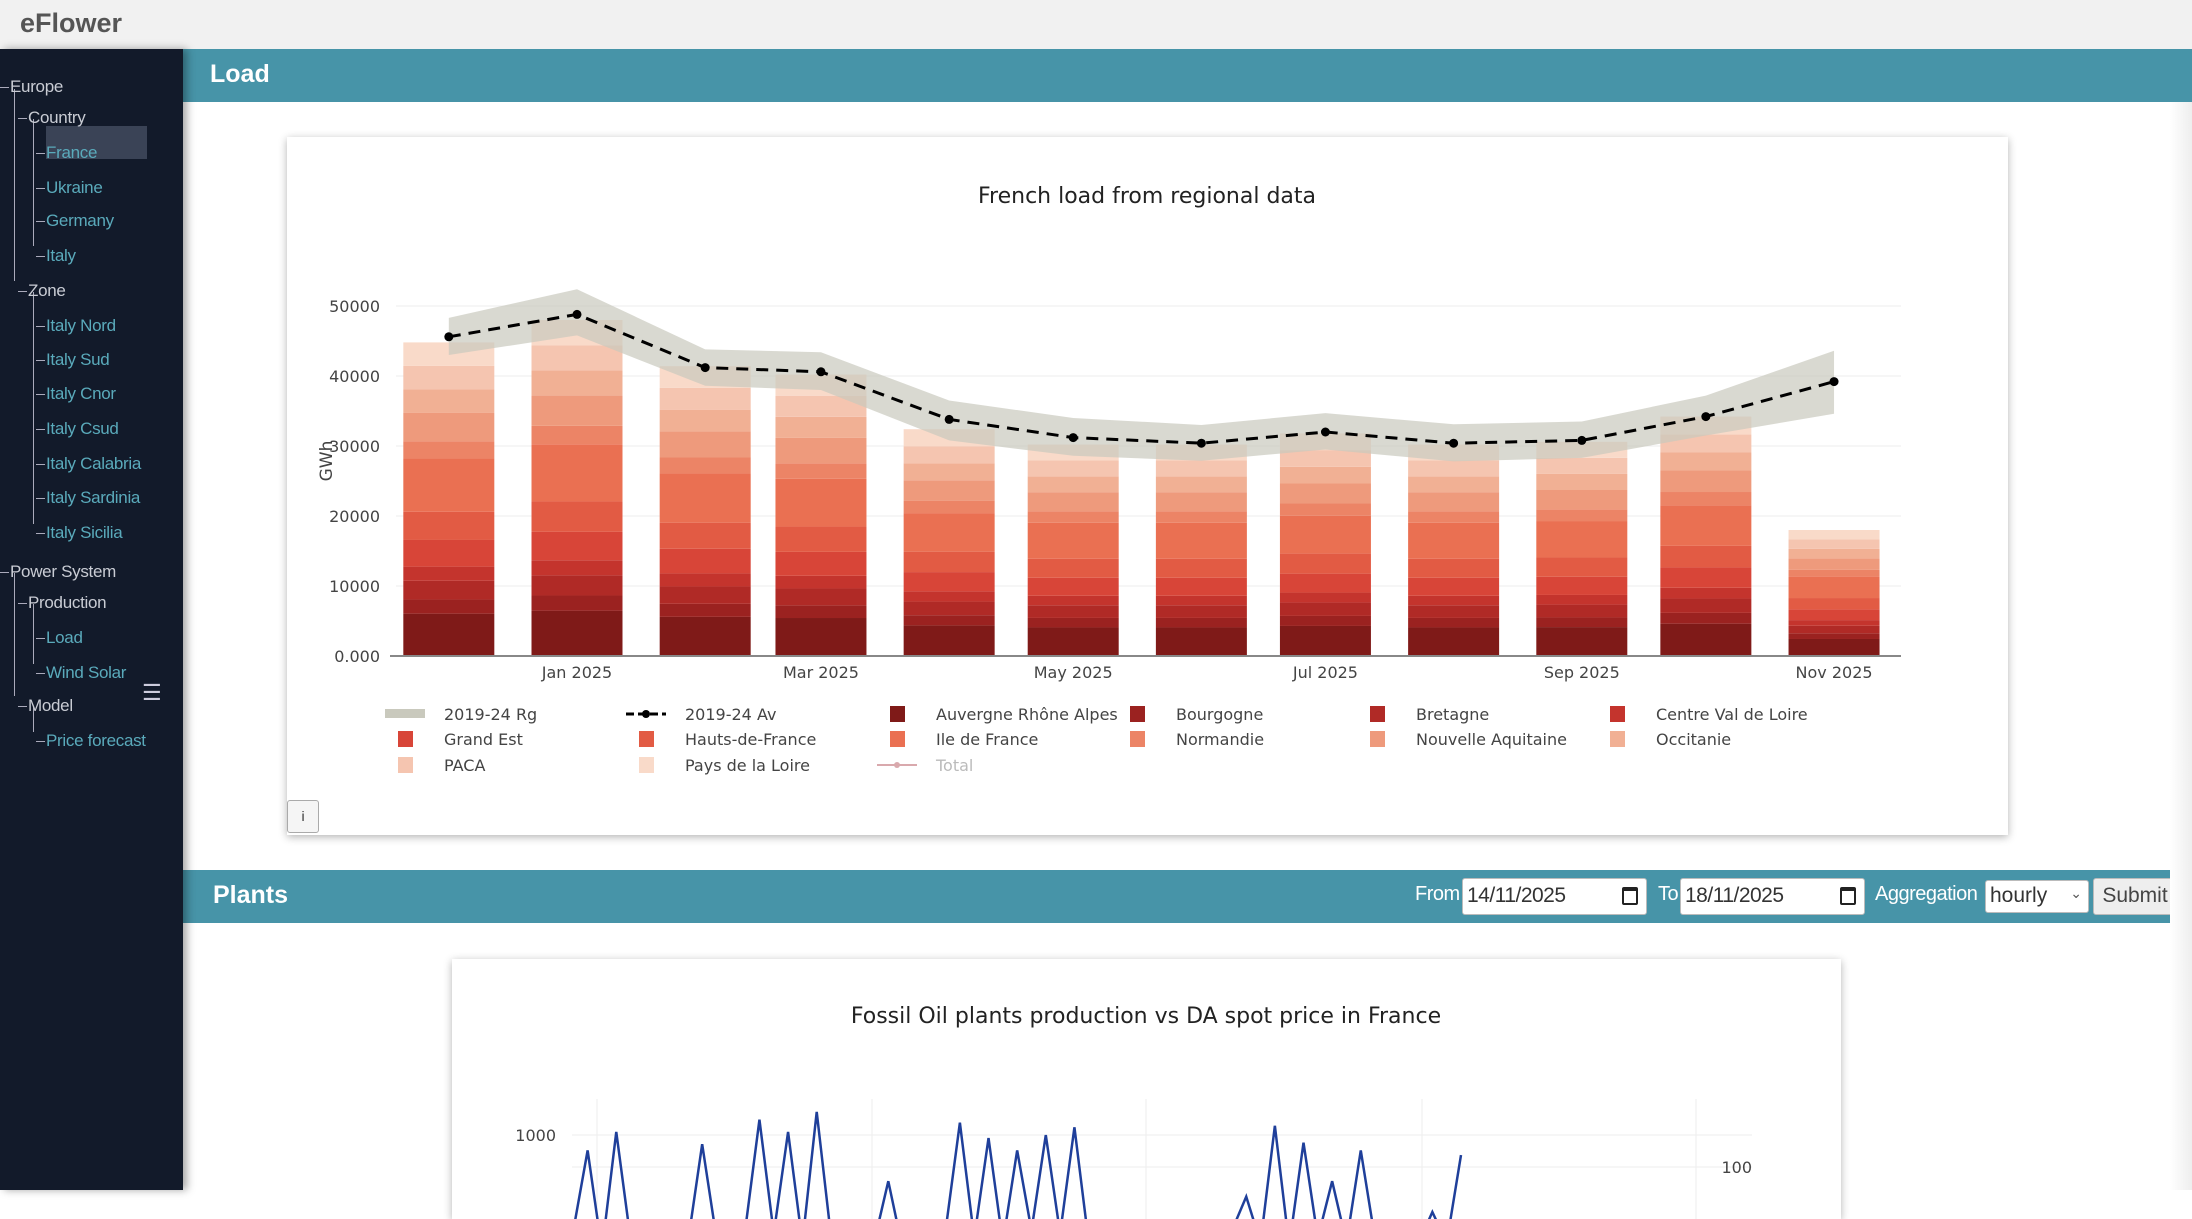 The height and width of the screenshot is (1219, 2192). What do you see at coordinates (483, 739) in the screenshot?
I see `legend-item: Grand Est` at bounding box center [483, 739].